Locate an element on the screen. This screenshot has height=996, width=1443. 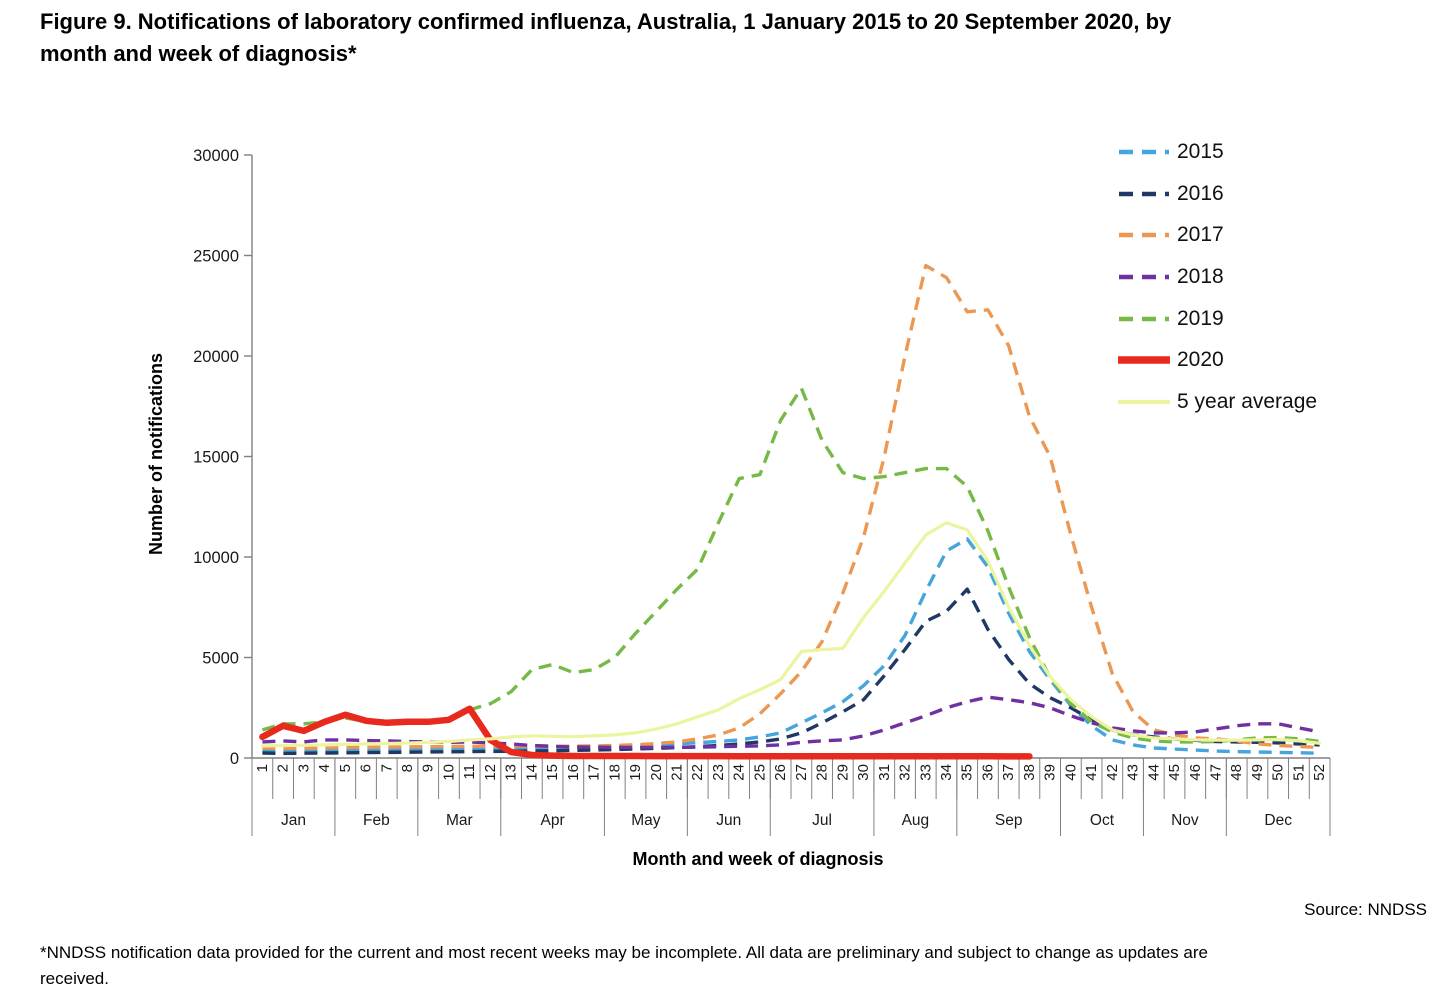
week-label: 13 is located at coordinates (511, 772).